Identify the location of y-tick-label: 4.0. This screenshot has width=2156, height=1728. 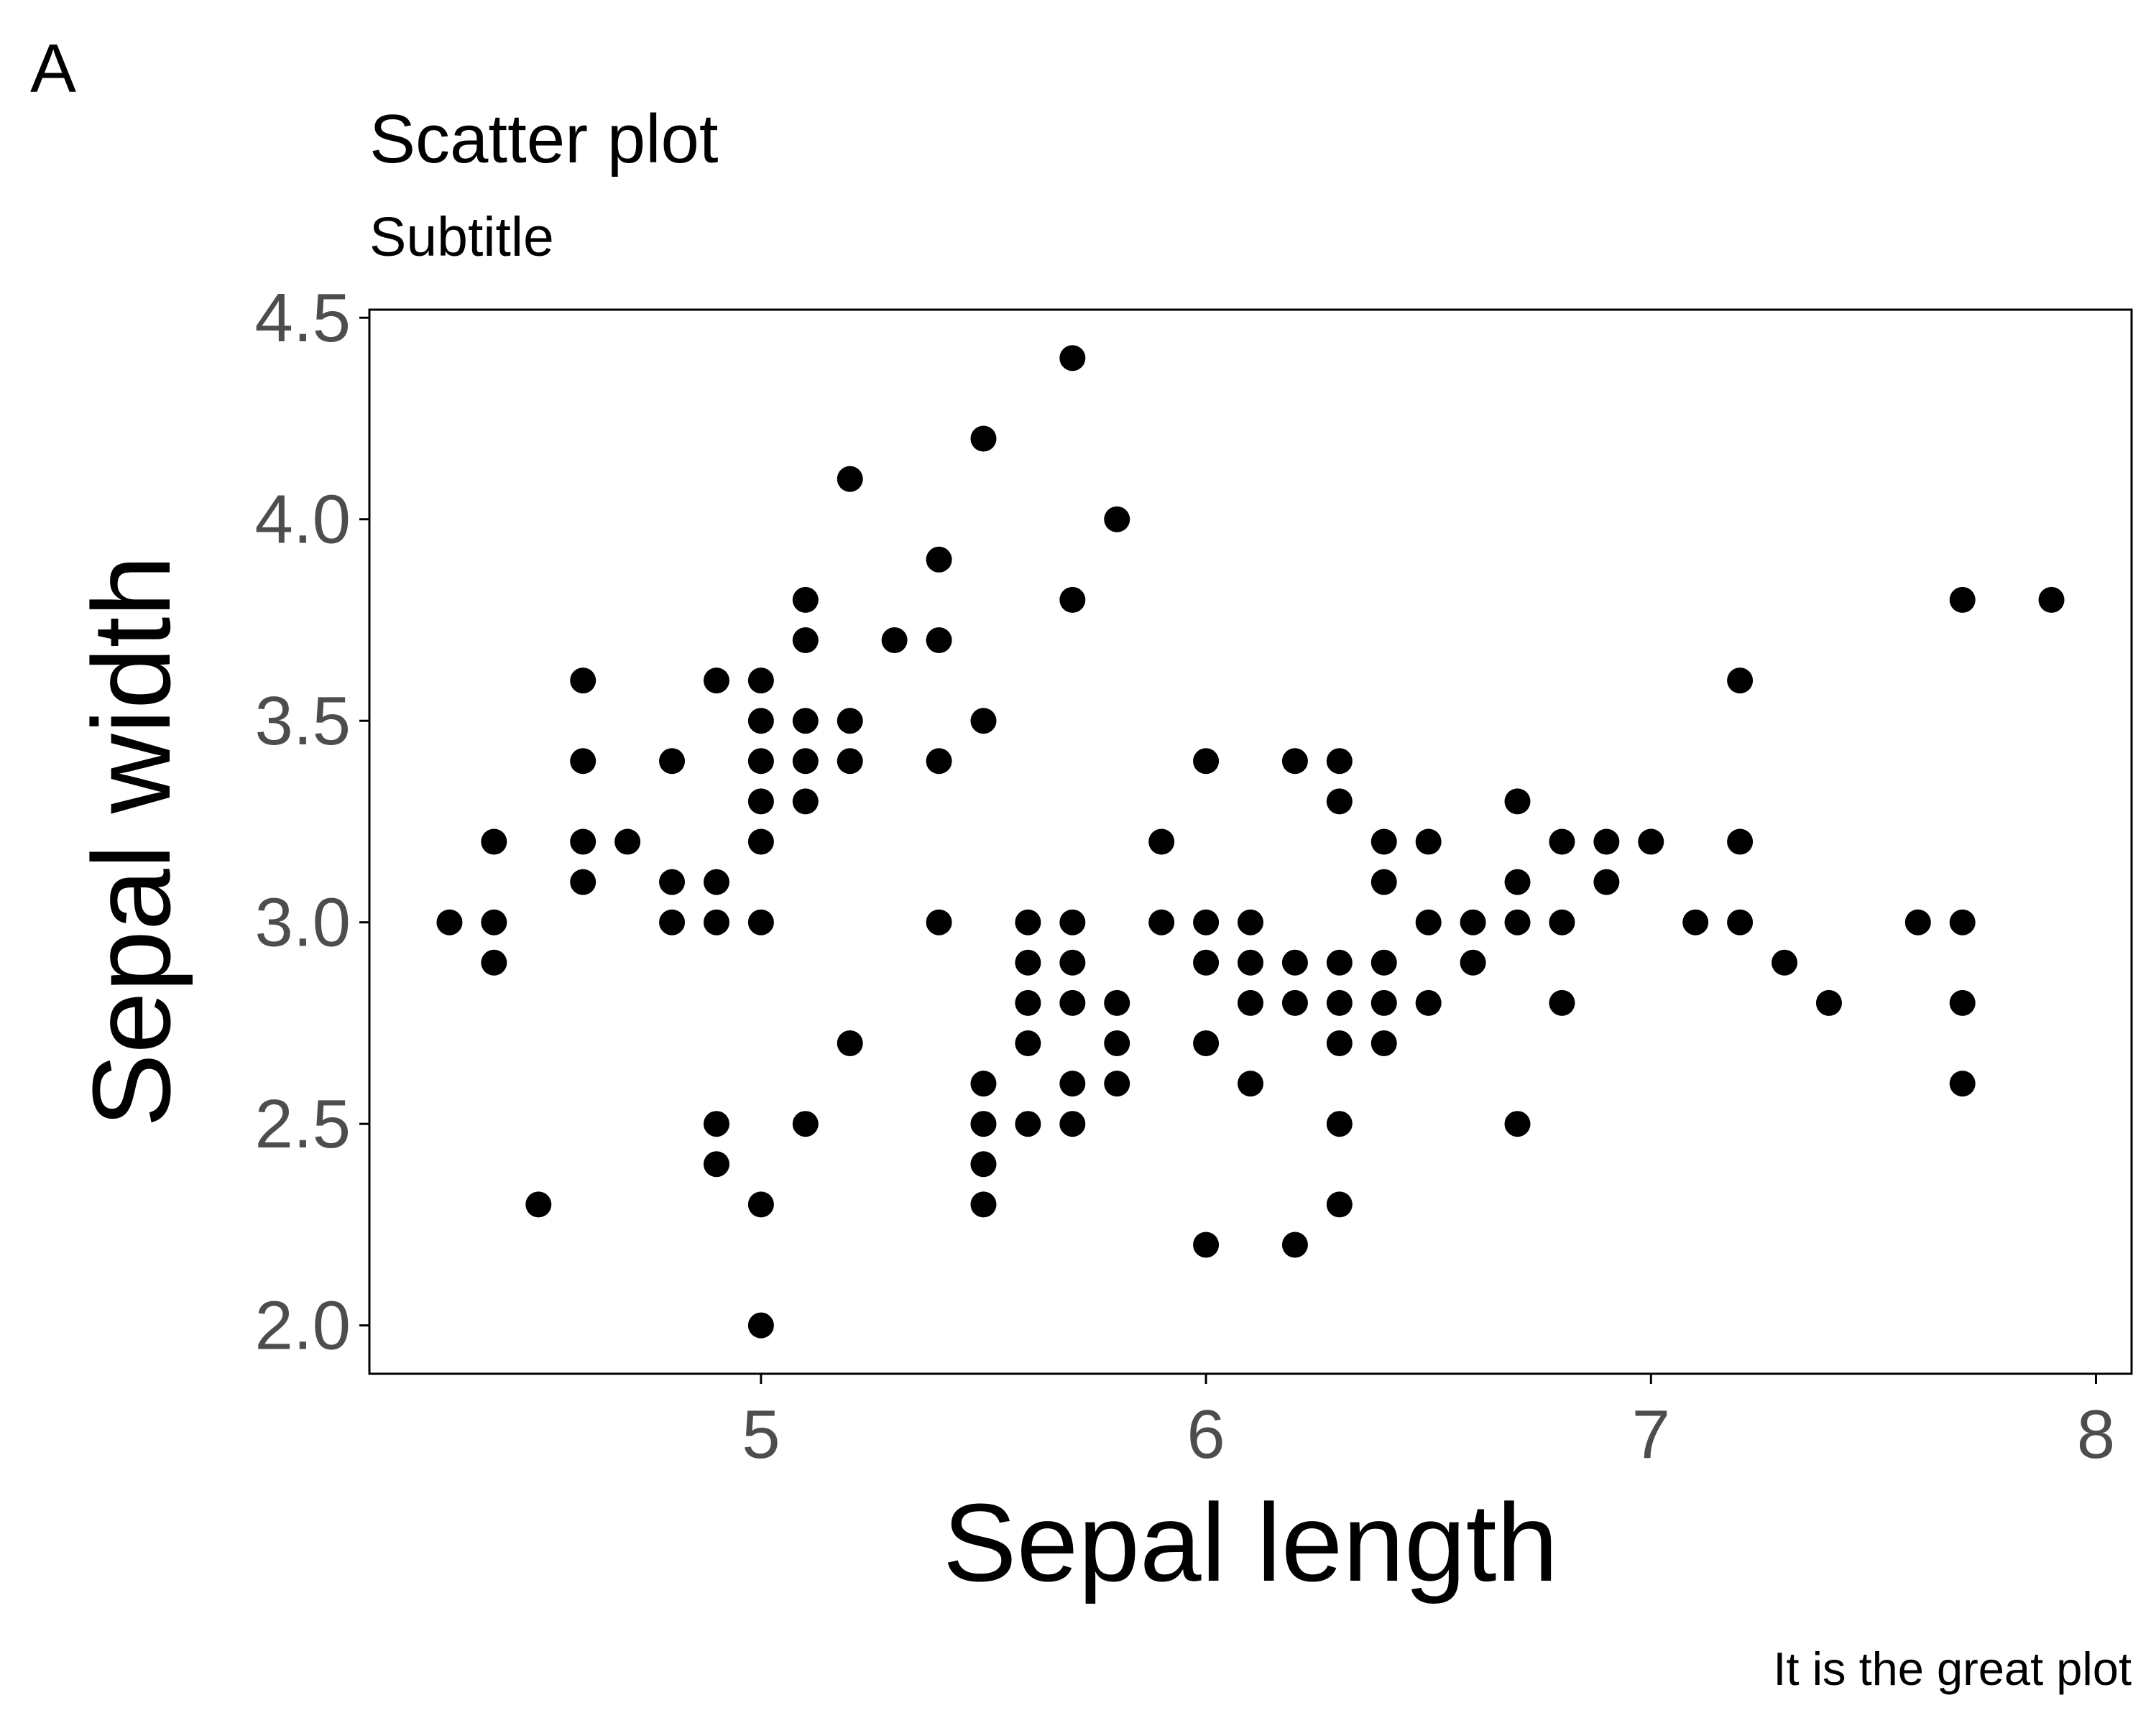
(303, 519).